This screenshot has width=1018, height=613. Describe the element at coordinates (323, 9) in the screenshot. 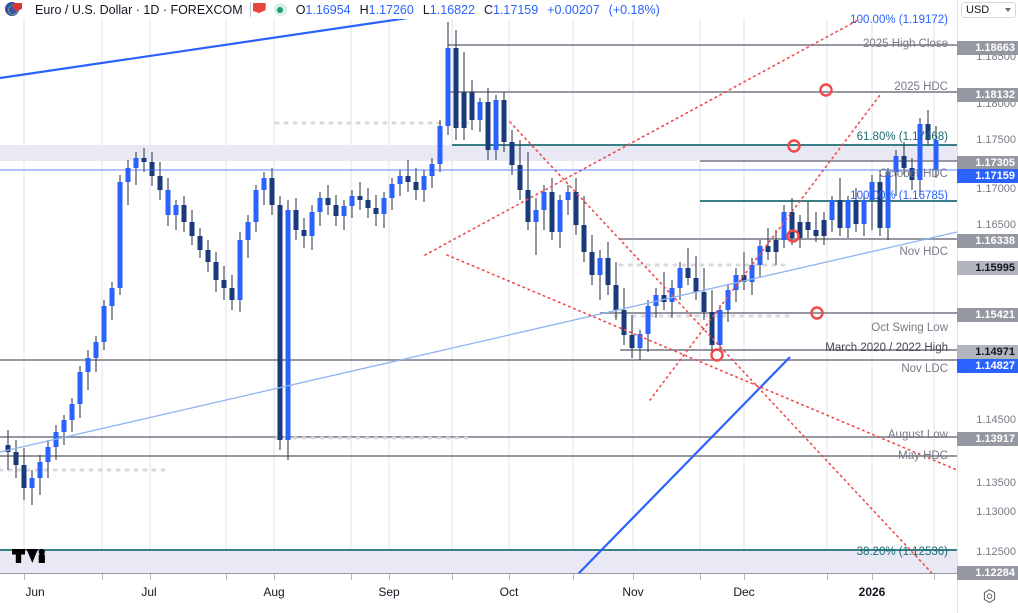

I see `ohlc-open: O1.16954` at that location.